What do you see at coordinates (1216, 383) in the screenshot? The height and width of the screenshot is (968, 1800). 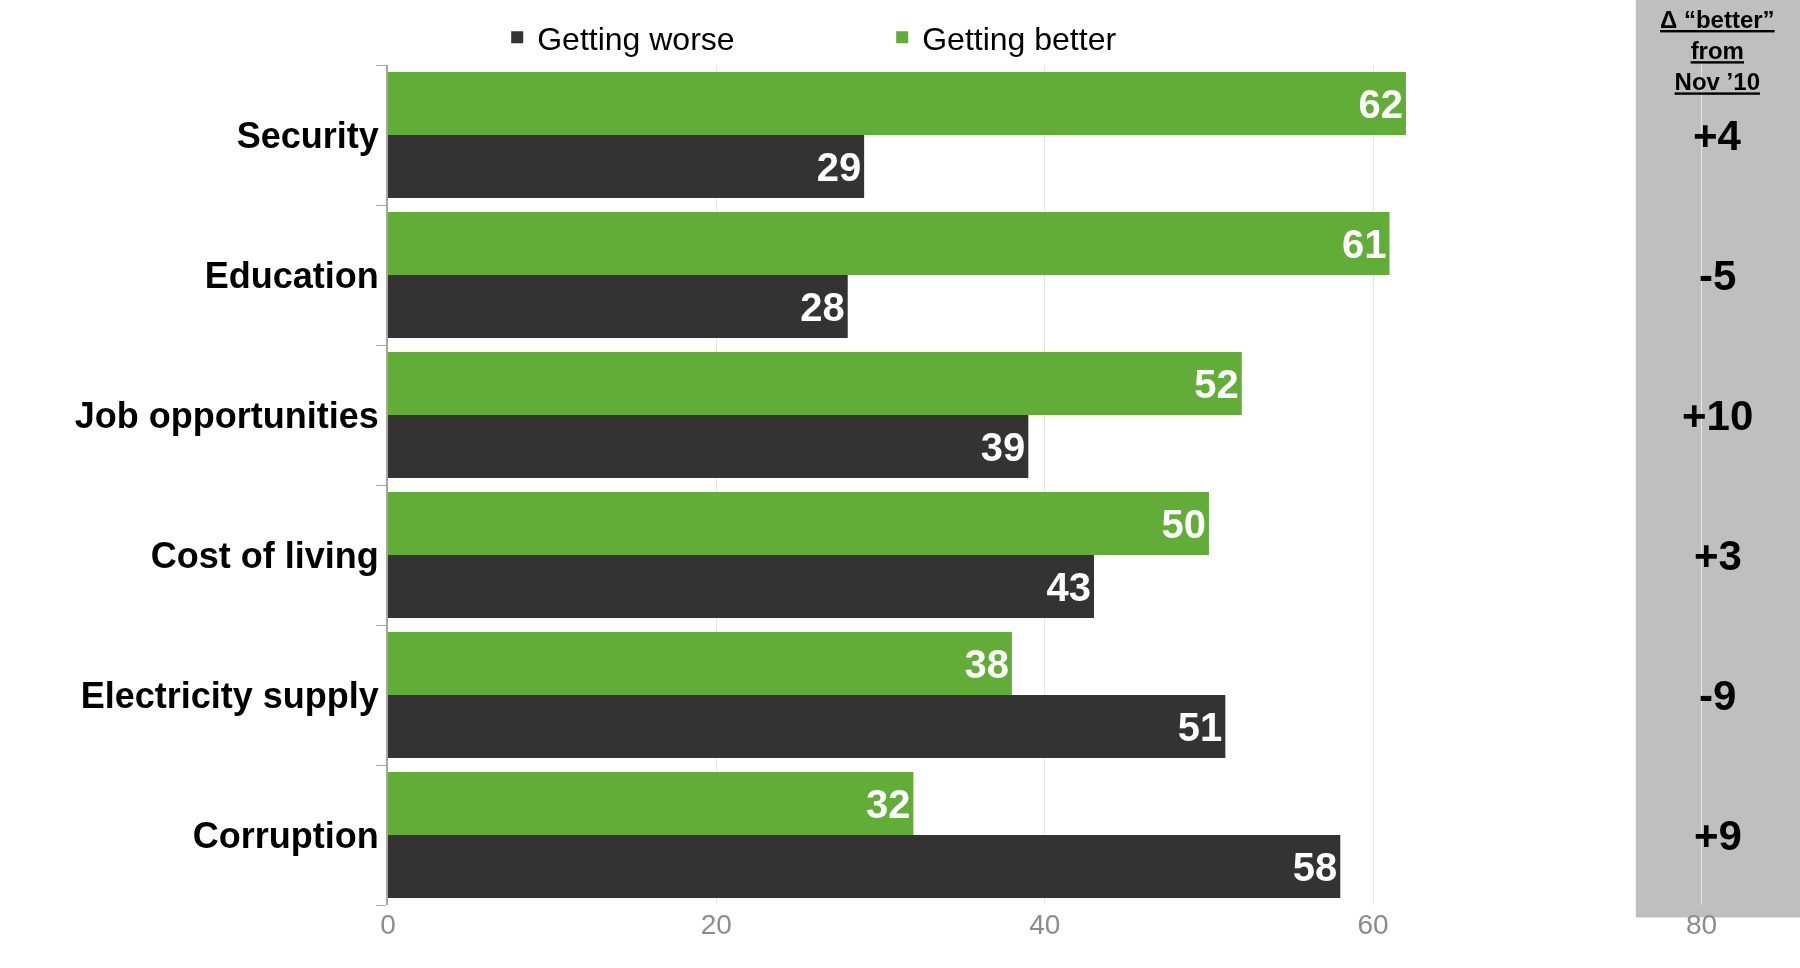 I see `data-label: 52` at bounding box center [1216, 383].